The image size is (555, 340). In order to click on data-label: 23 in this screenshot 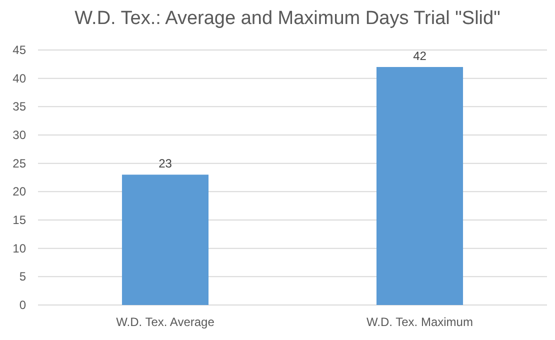, I will do `click(165, 163)`.